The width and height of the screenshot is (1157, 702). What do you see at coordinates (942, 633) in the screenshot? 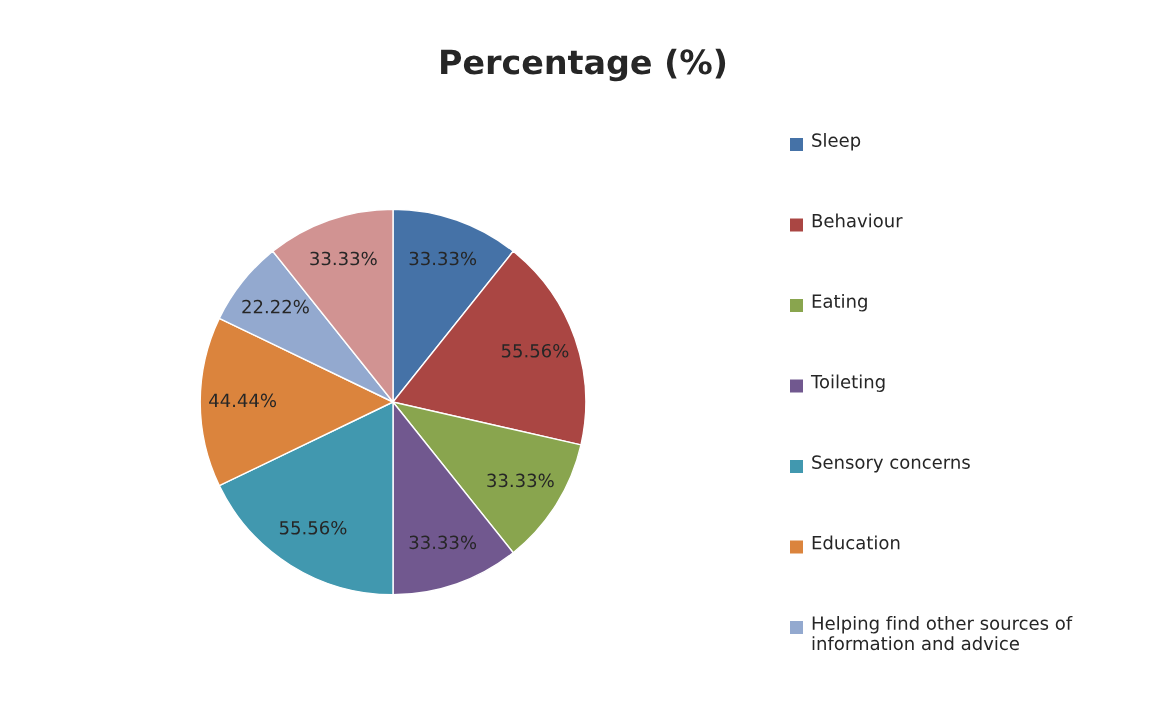
I see `legend-label: Helping find other sources of information and advice` at bounding box center [942, 633].